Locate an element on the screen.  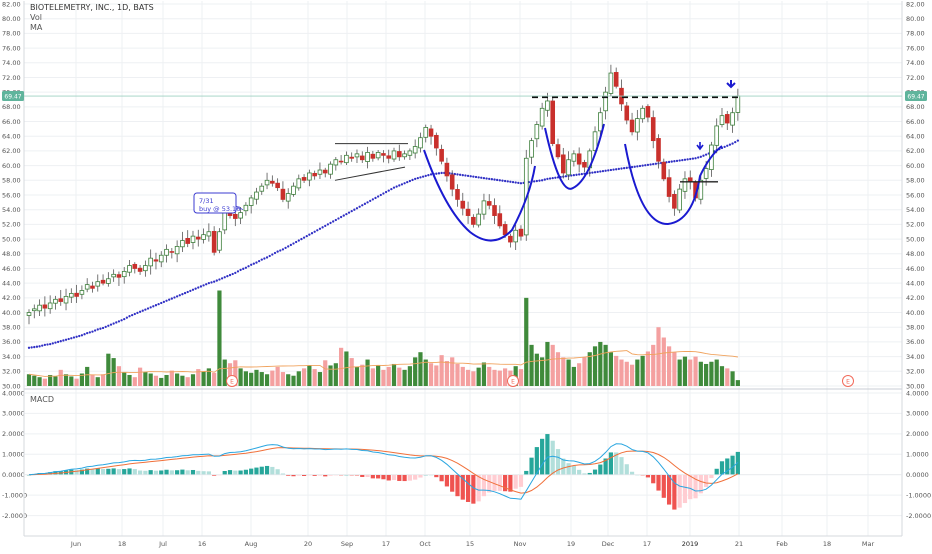
time-tick-label: 18 is located at coordinates (122, 544).